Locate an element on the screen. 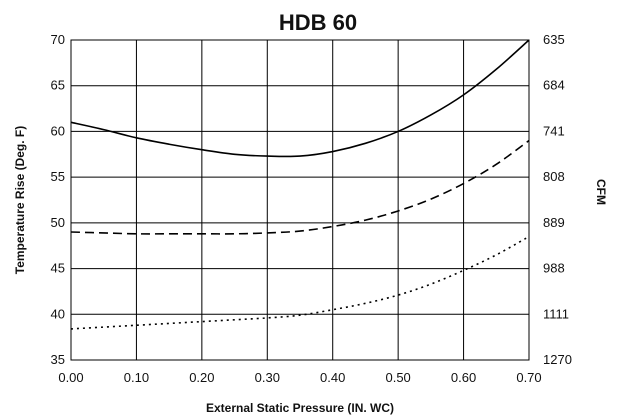  x-tick-label: 0.70 is located at coordinates (528, 377).